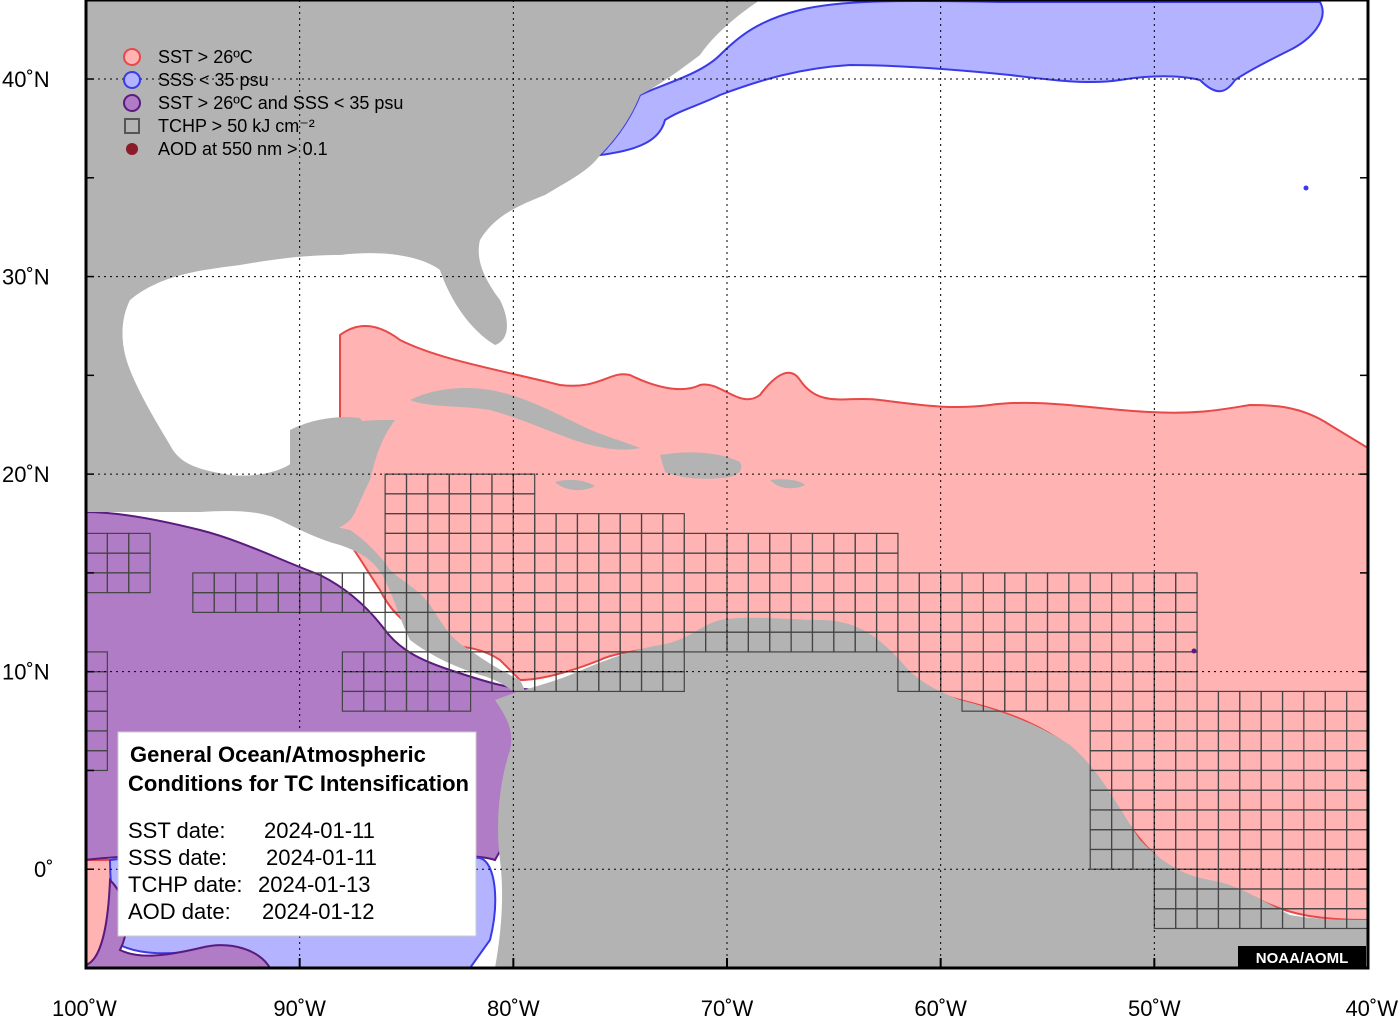 This screenshot has width=1400, height=1019. I want to click on both-swatch-icon, so click(132, 103).